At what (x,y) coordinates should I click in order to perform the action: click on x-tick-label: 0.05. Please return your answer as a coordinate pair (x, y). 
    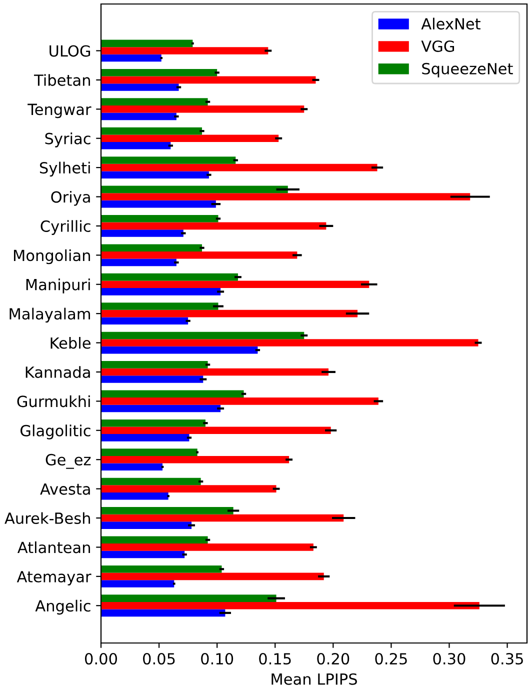
    Looking at the image, I should click on (159, 658).